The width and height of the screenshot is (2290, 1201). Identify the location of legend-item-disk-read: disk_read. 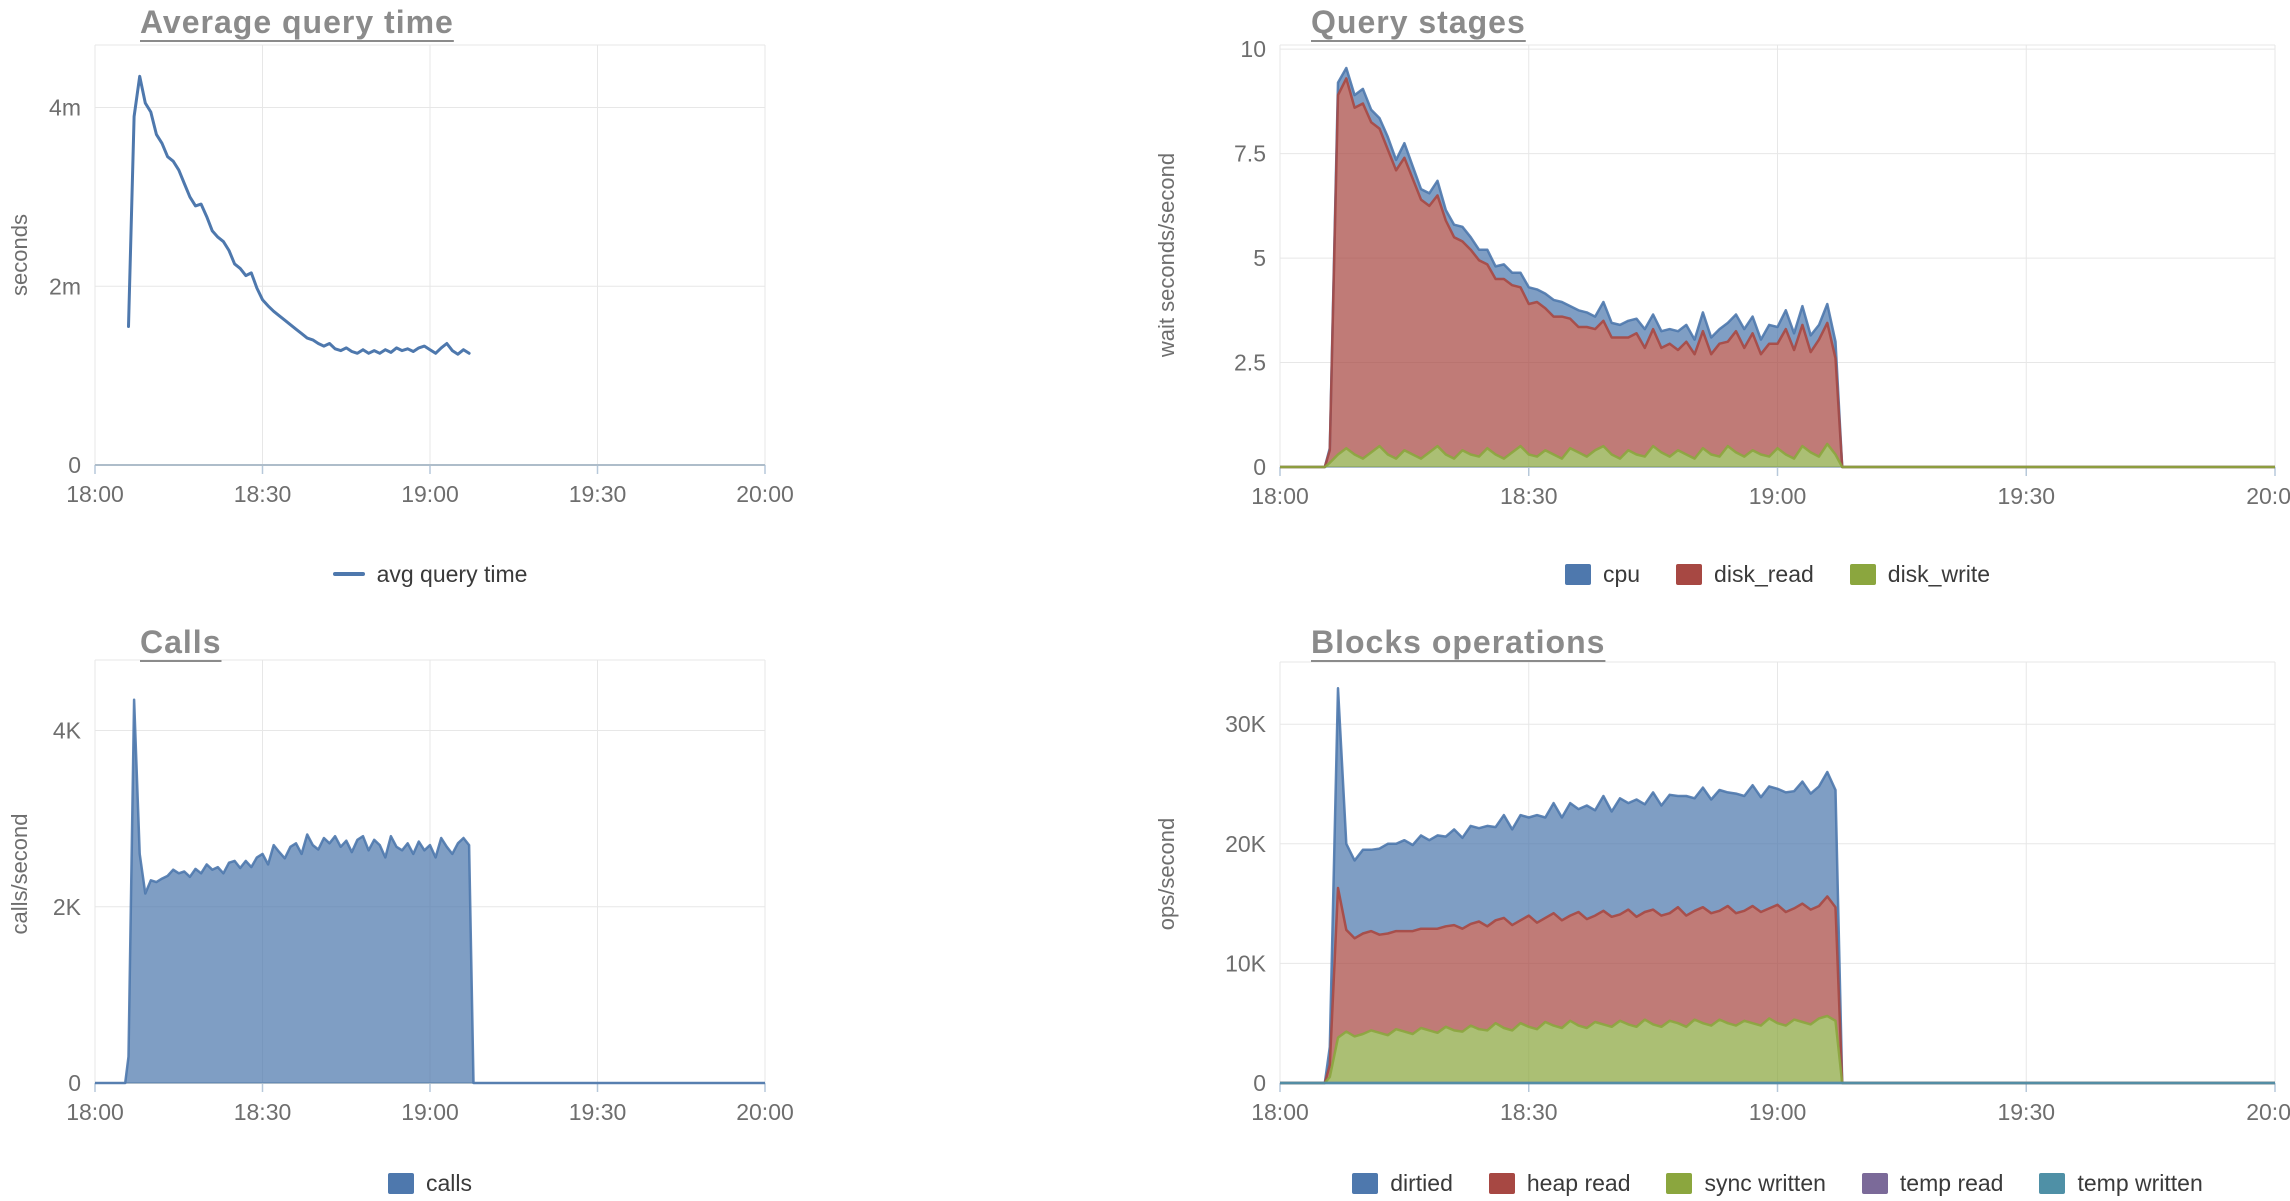
(1745, 574).